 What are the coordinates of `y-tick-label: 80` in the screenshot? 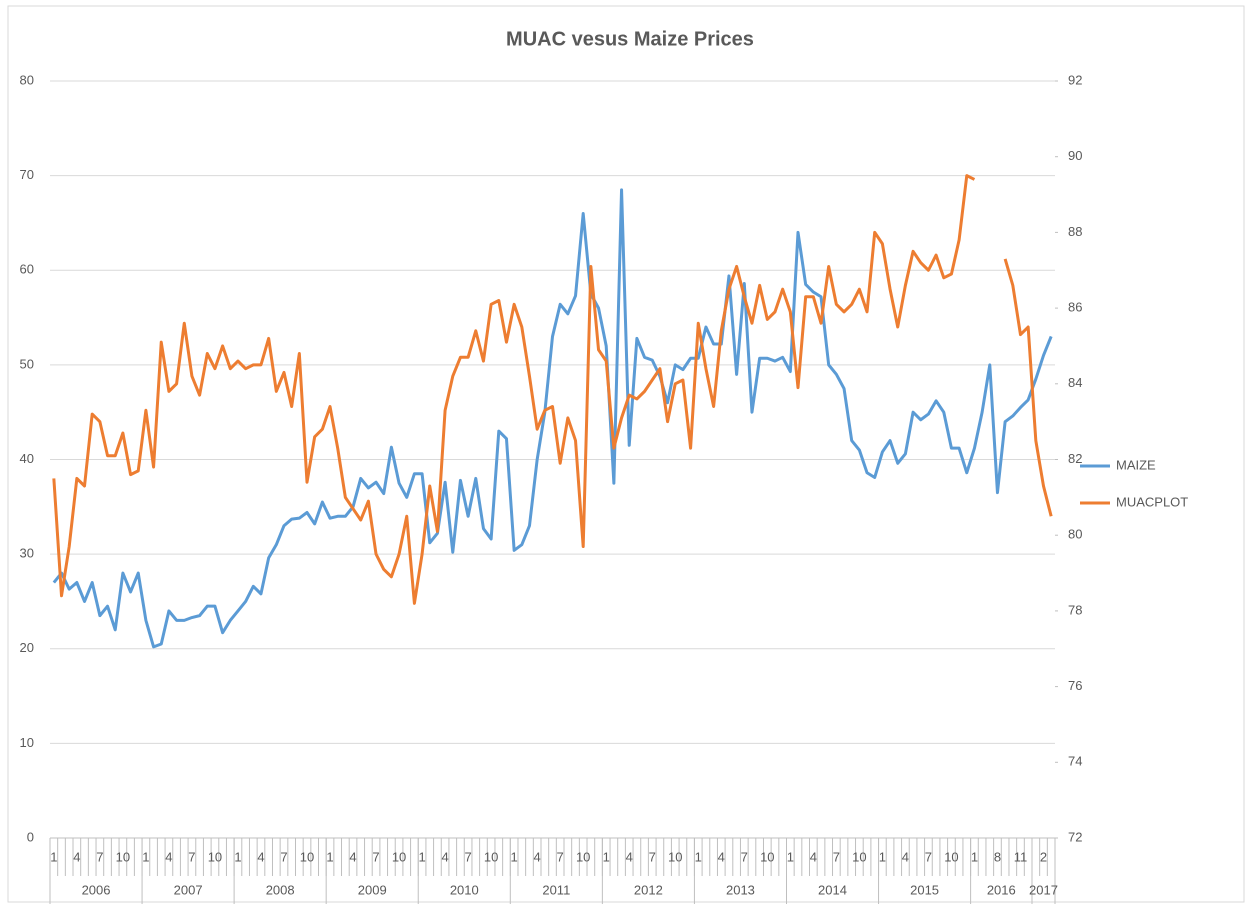 It's located at (27, 79).